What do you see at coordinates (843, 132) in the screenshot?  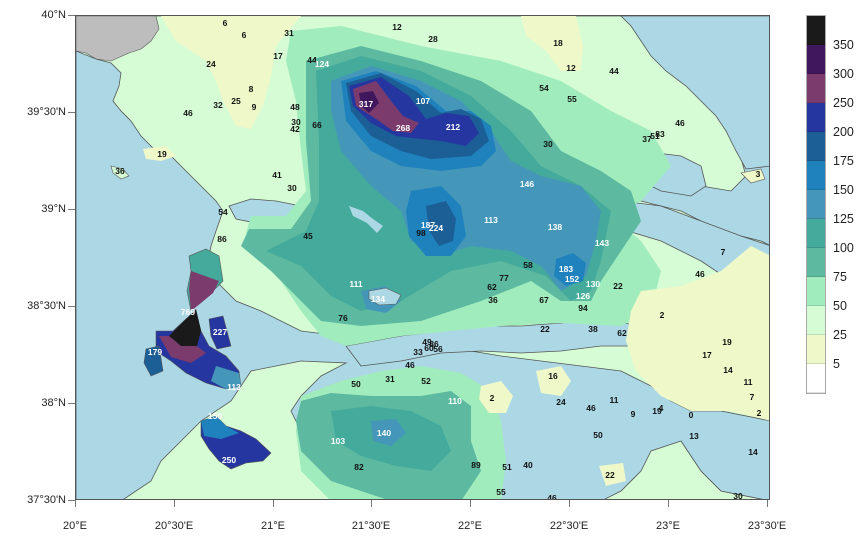 I see `colorbar-level-label: 200` at bounding box center [843, 132].